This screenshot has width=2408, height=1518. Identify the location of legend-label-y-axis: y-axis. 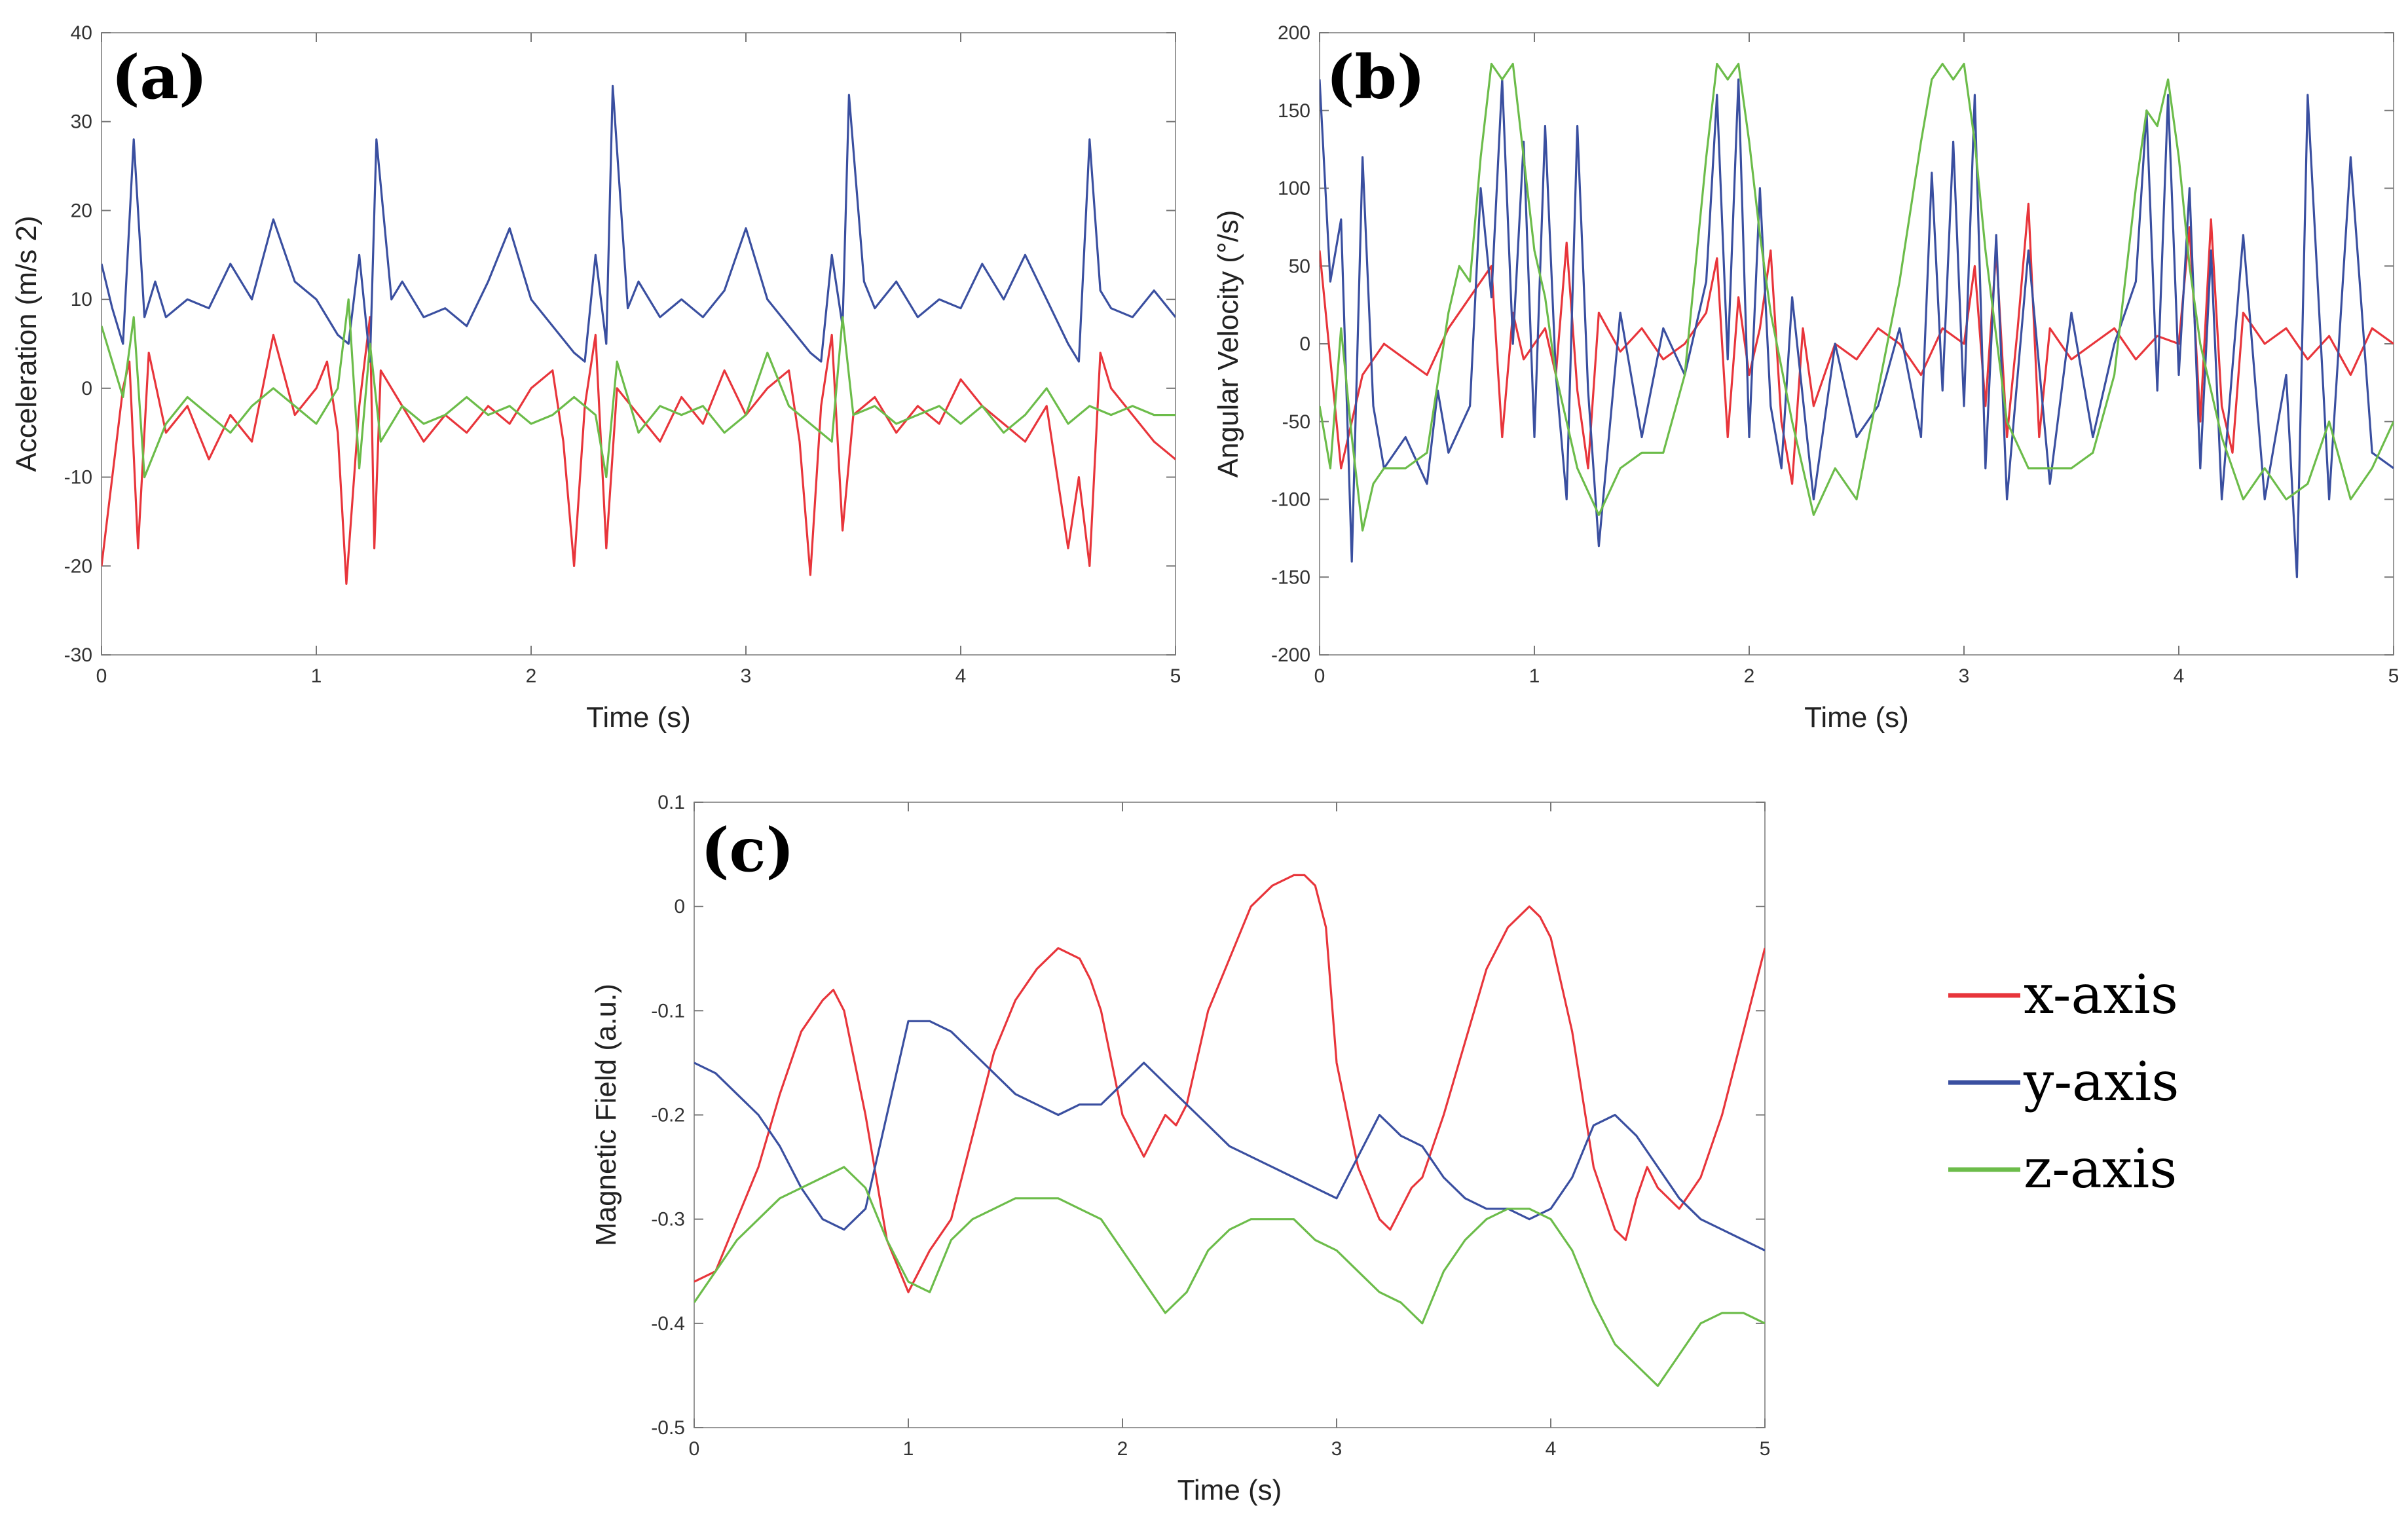
(2101, 1082).